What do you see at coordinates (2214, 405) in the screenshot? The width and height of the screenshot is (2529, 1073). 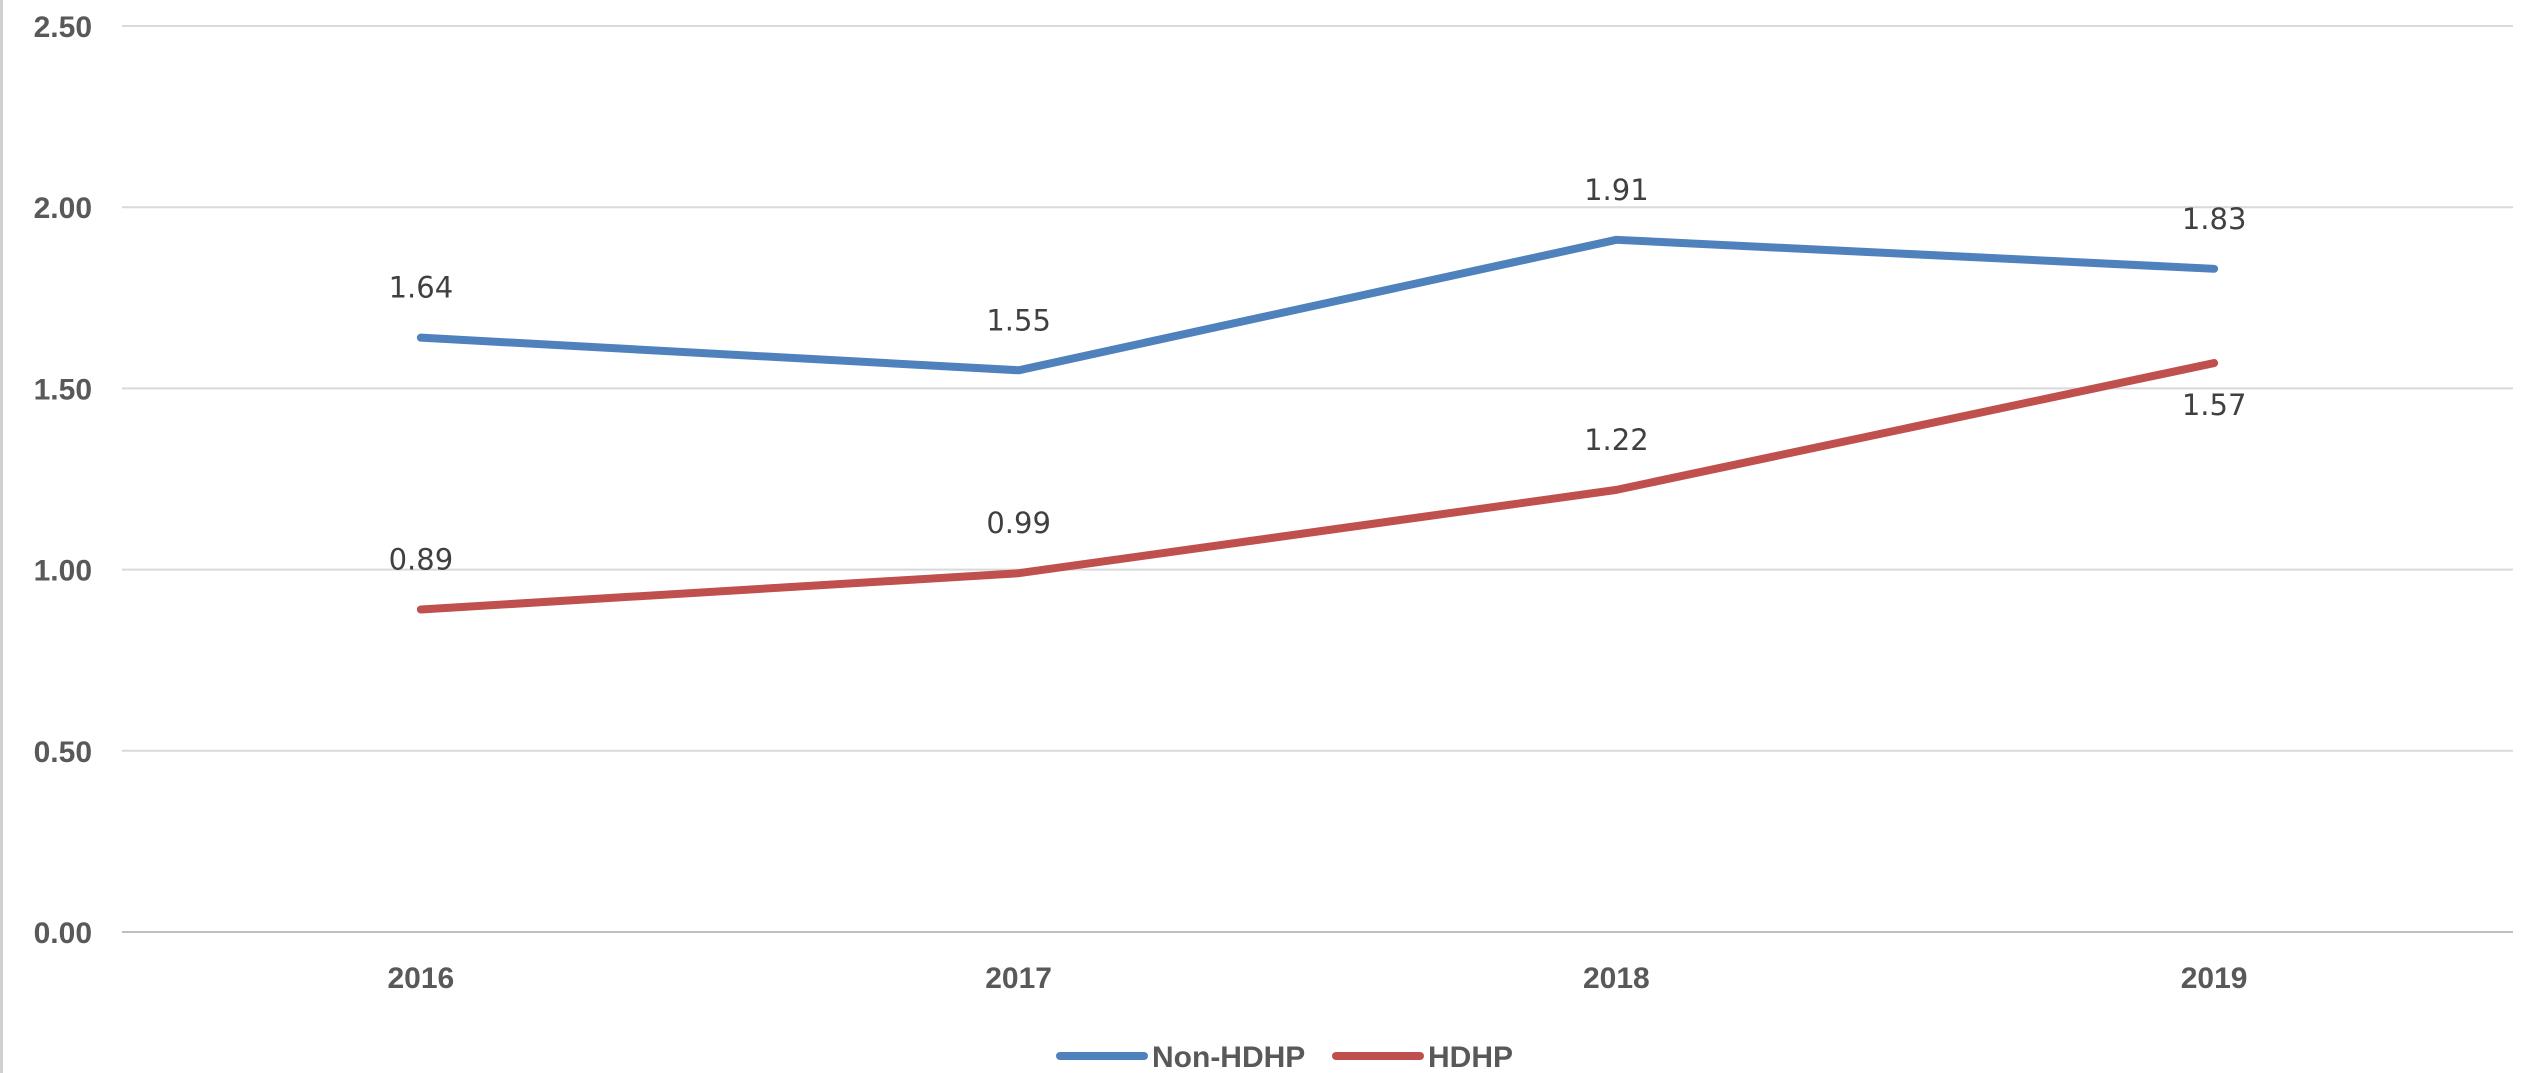 I see `data-label: 1.57` at bounding box center [2214, 405].